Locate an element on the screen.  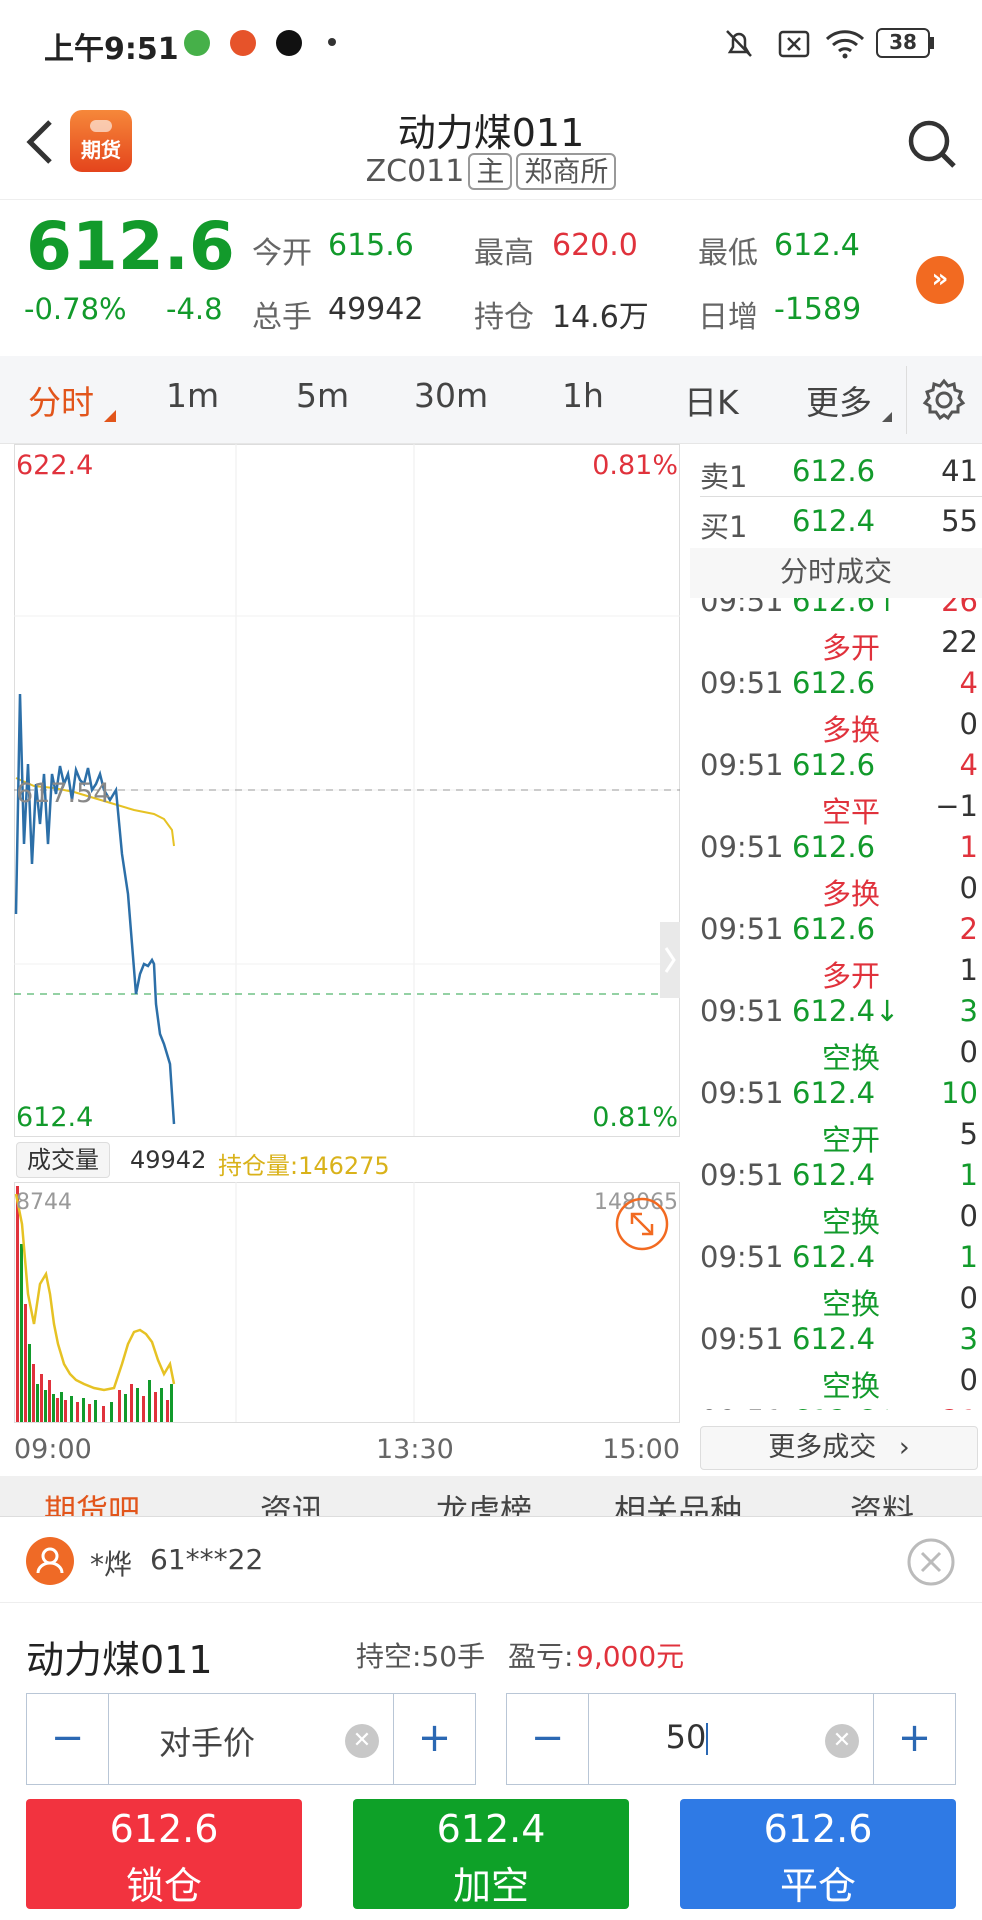
add-short-price: 612.4 is located at coordinates (491, 1829).